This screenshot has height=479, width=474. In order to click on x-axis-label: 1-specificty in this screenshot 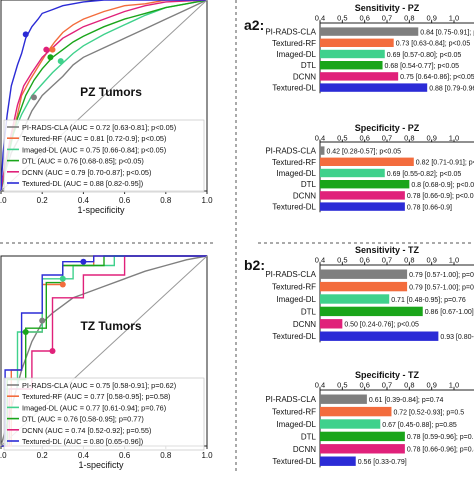, I will do `click(101, 465)`.